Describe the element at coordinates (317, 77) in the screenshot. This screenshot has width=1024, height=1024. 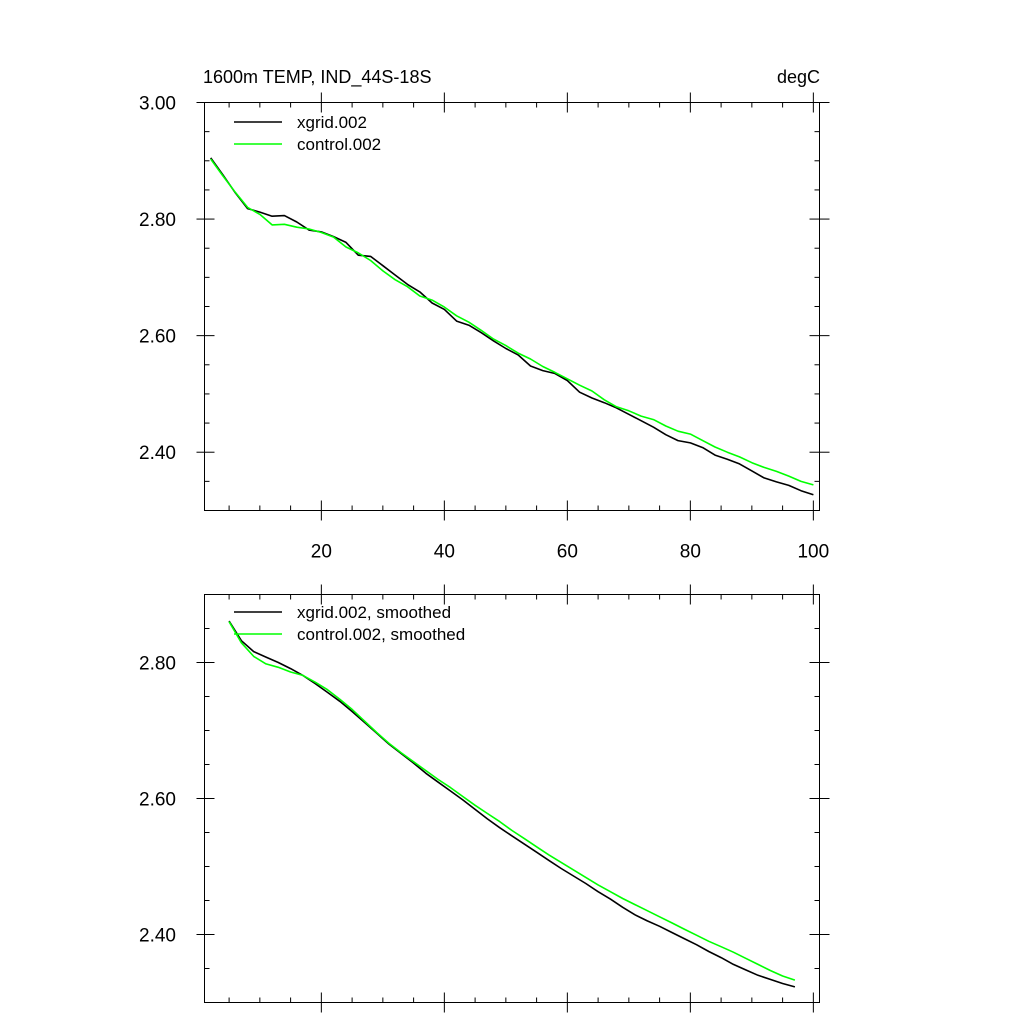
I see `top-panel-title: 1600m TEMP, IND_44S-18S` at that location.